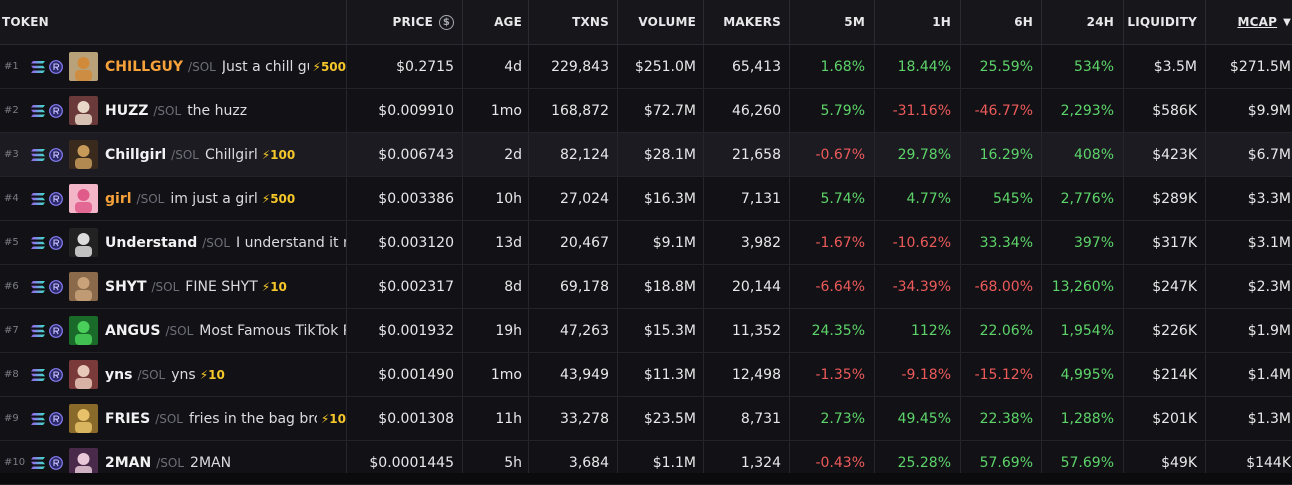 The height and width of the screenshot is (485, 1292). I want to click on change-24h-cell: 2,293%, so click(1083, 110).